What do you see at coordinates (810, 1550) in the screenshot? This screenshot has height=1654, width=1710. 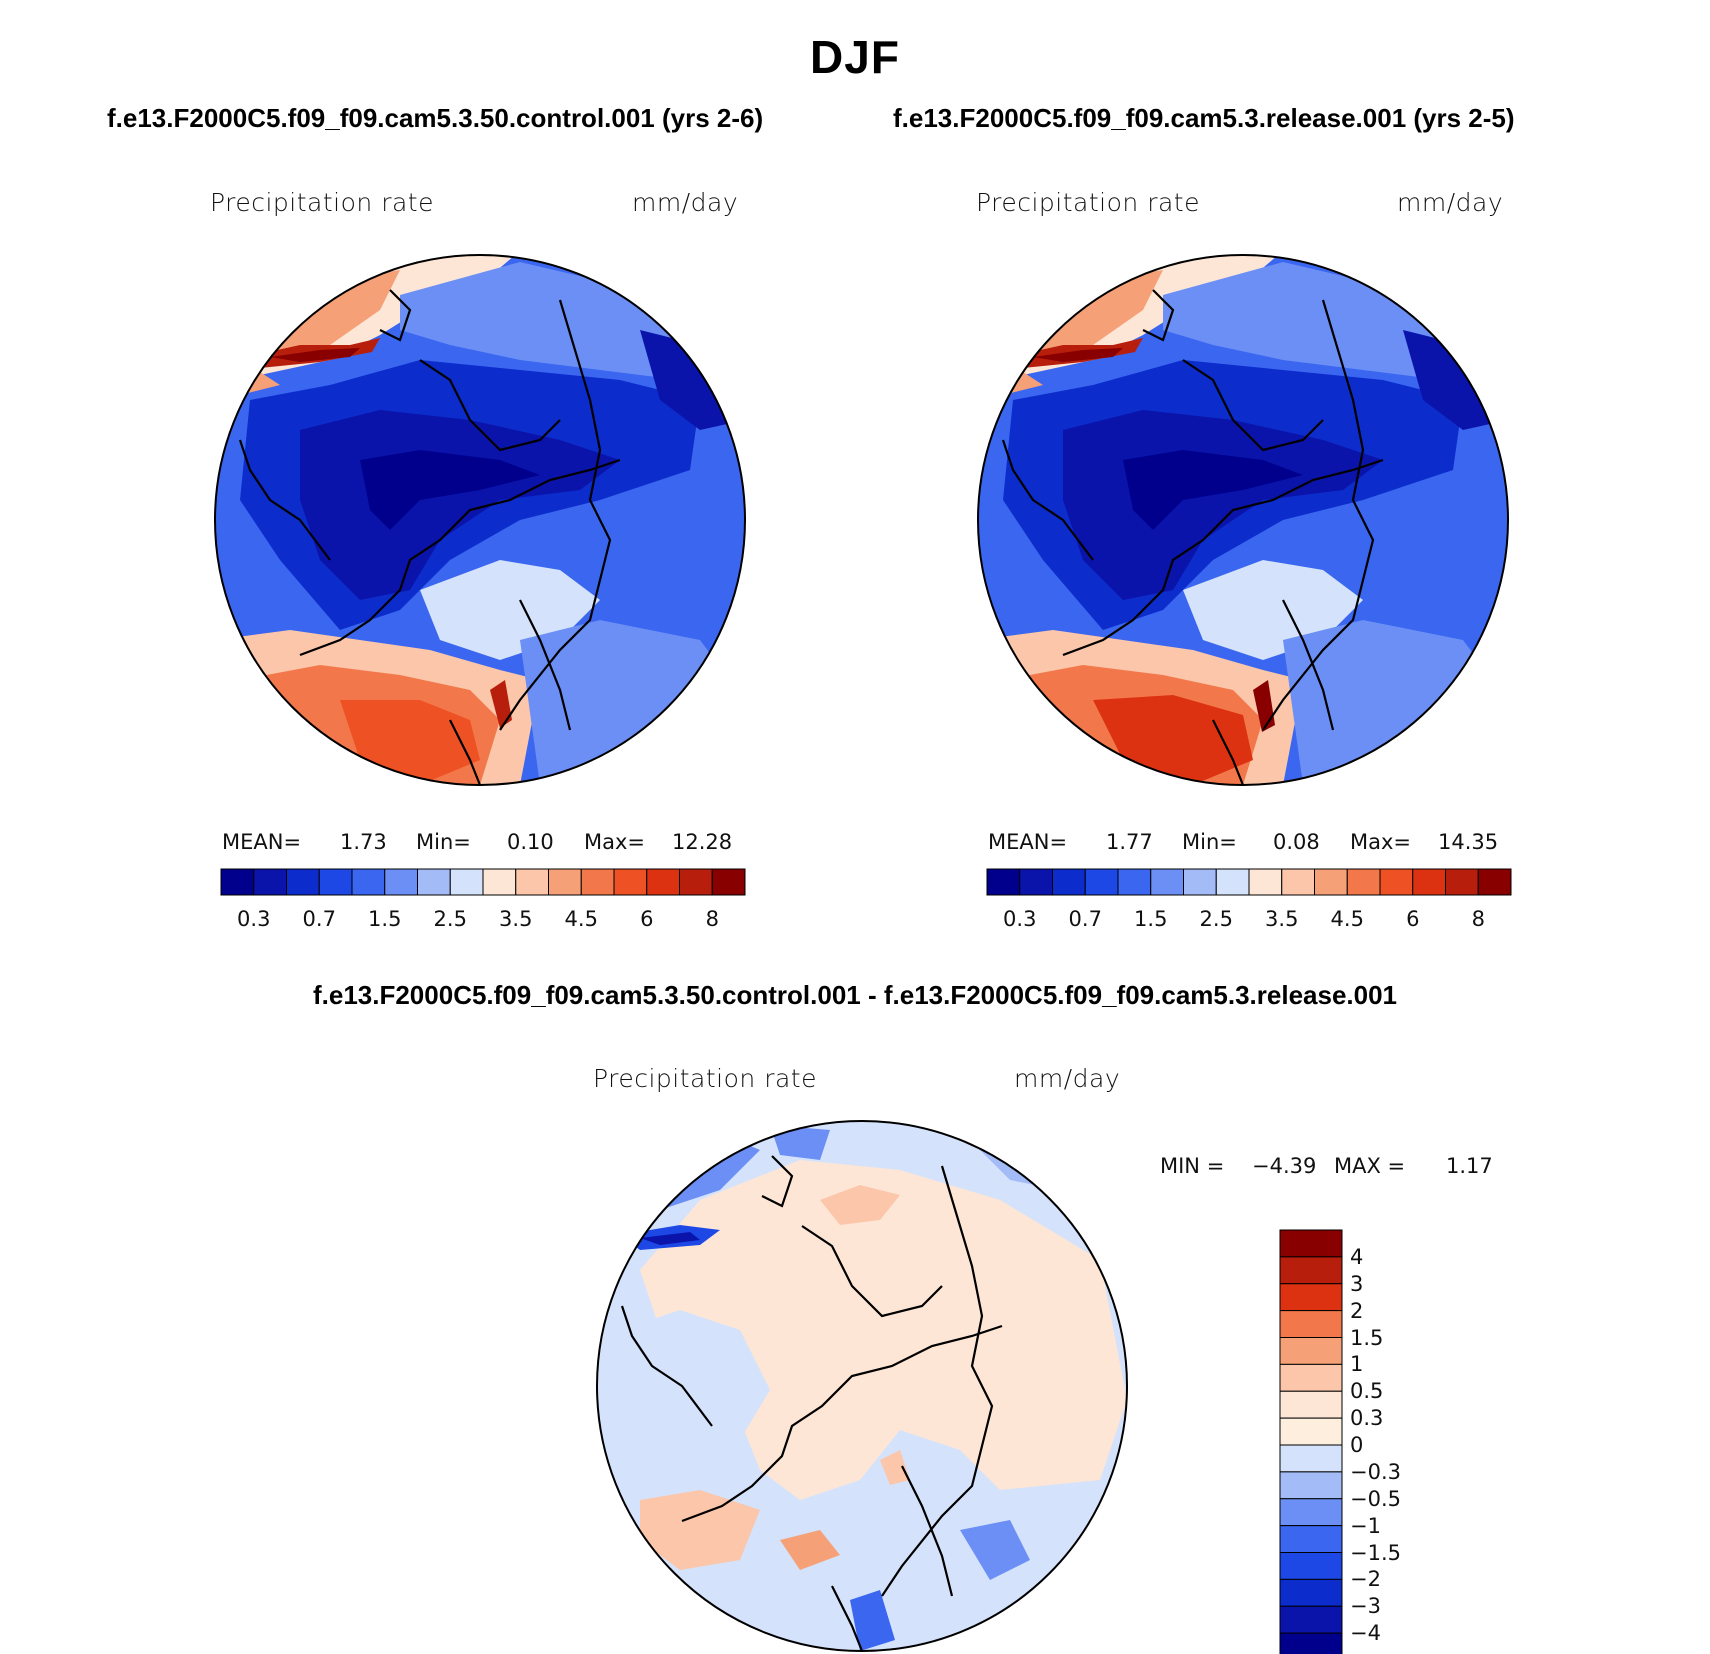 I see `panel3-atlantic-pos2` at bounding box center [810, 1550].